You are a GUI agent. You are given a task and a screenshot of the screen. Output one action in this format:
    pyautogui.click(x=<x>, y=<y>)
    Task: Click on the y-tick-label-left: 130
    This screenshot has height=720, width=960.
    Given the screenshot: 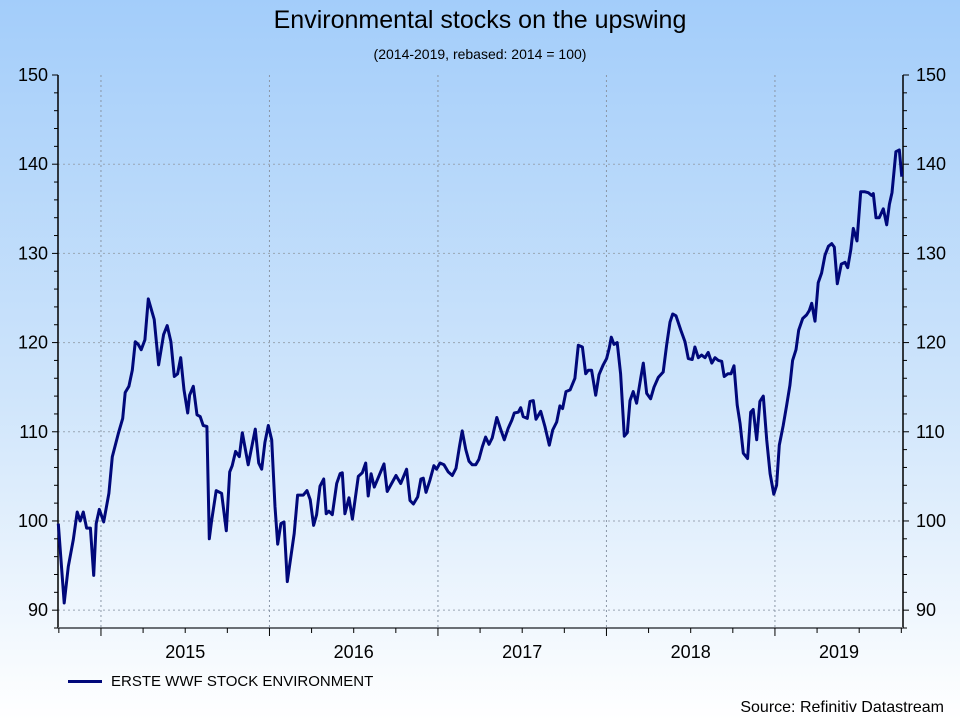 What is the action you would take?
    pyautogui.click(x=33, y=253)
    